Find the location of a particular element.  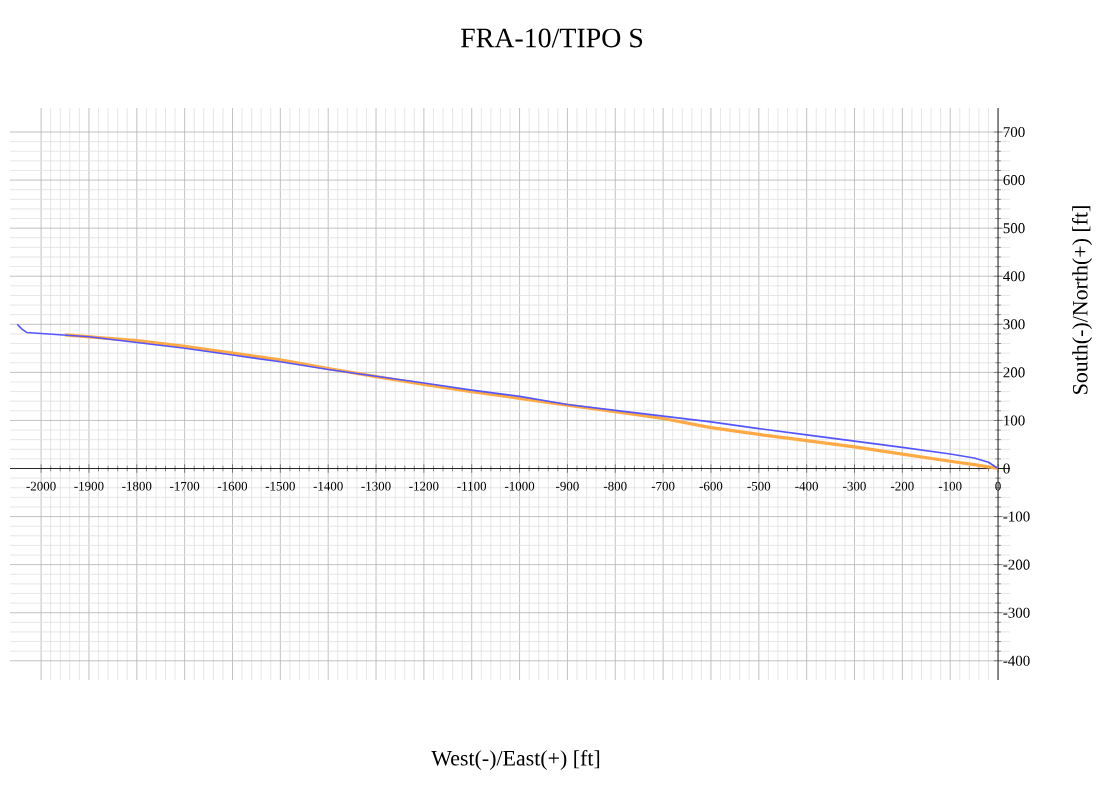

y-axis-title: South(-)/North(+) [ft] is located at coordinates (1082, 300).